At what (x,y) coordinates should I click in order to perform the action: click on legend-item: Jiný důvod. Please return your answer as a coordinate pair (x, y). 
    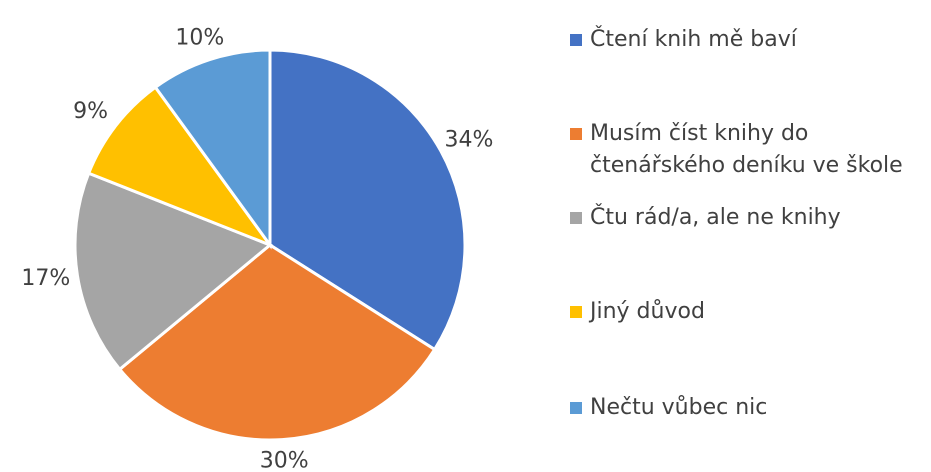
    Looking at the image, I should click on (750, 312).